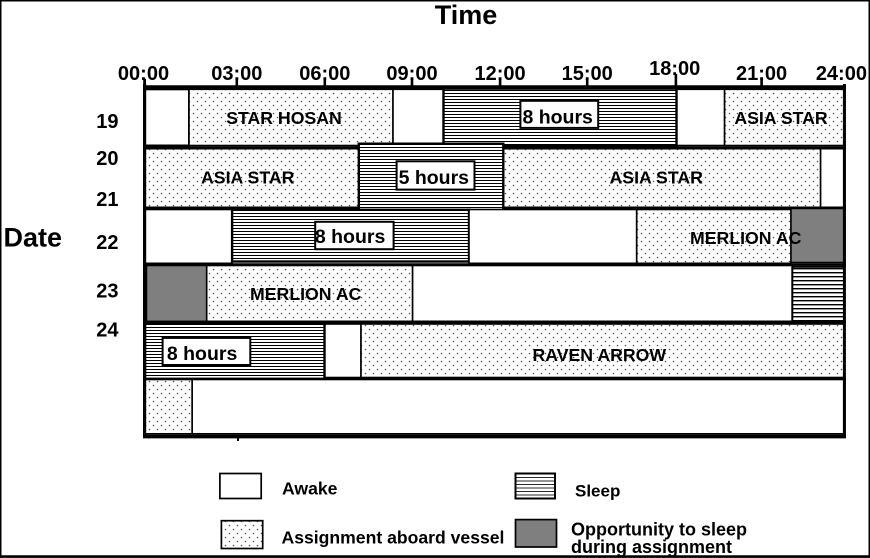 This screenshot has width=870, height=558. Describe the element at coordinates (761, 74) in the screenshot. I see `svg-text: 21:00` at that location.